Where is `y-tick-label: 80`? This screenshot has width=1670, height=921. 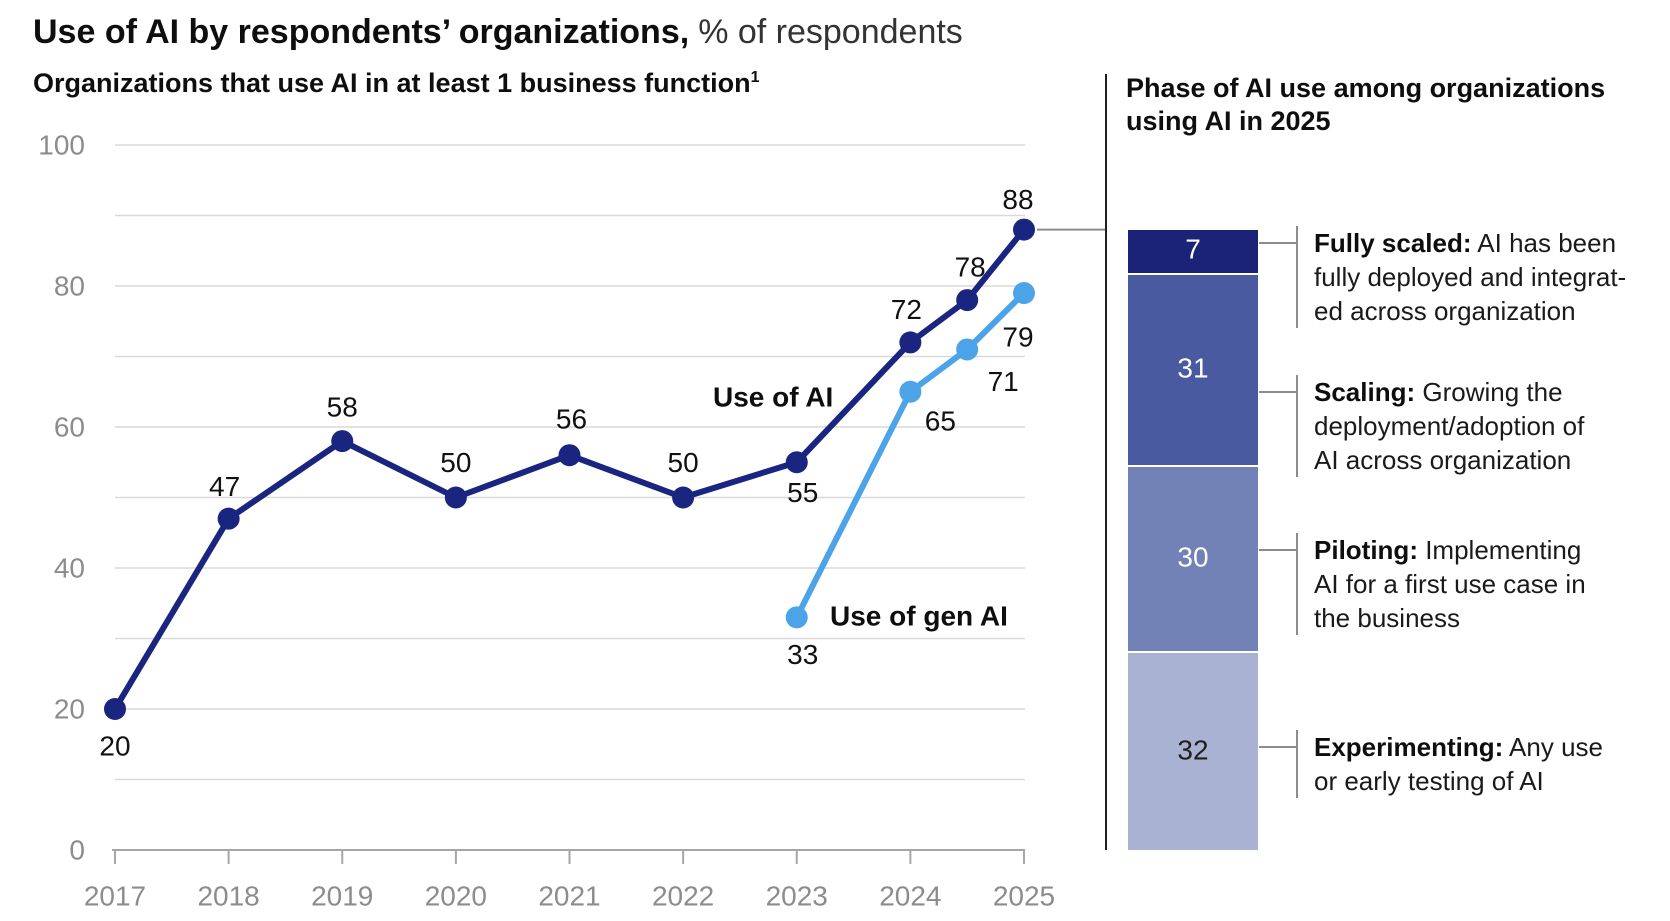
y-tick-label: 80 is located at coordinates (69, 286).